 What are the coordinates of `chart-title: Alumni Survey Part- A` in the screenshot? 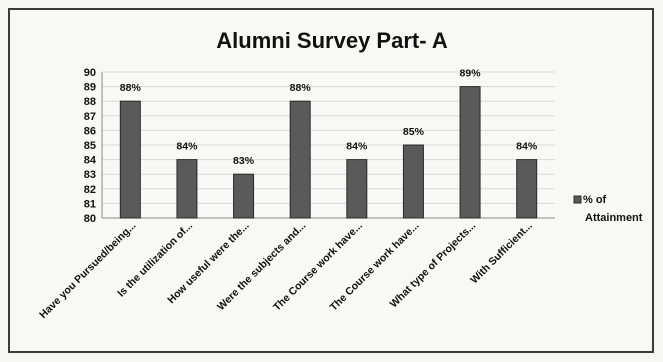 It's located at (332, 40).